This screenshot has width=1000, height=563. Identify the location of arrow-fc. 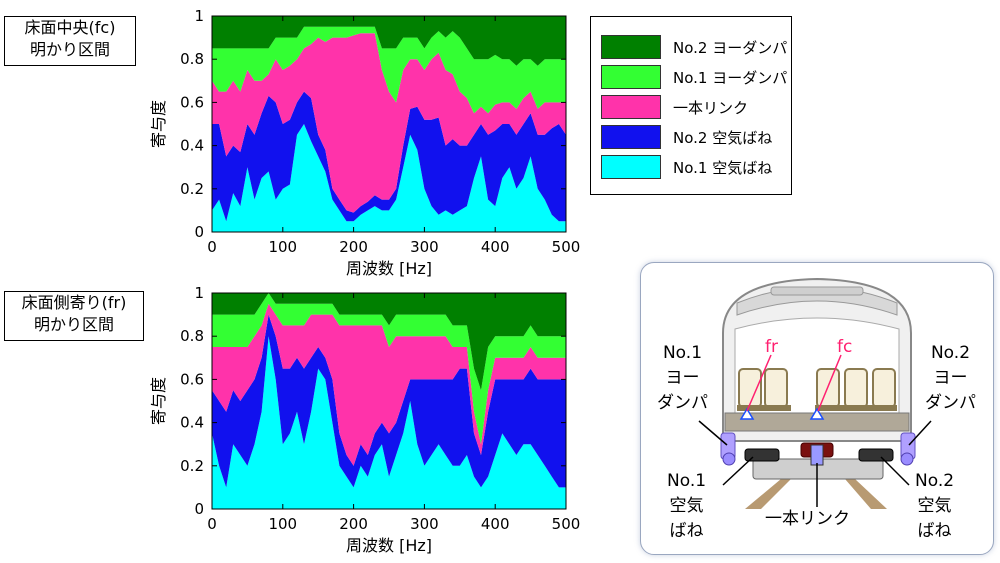
(829, 383).